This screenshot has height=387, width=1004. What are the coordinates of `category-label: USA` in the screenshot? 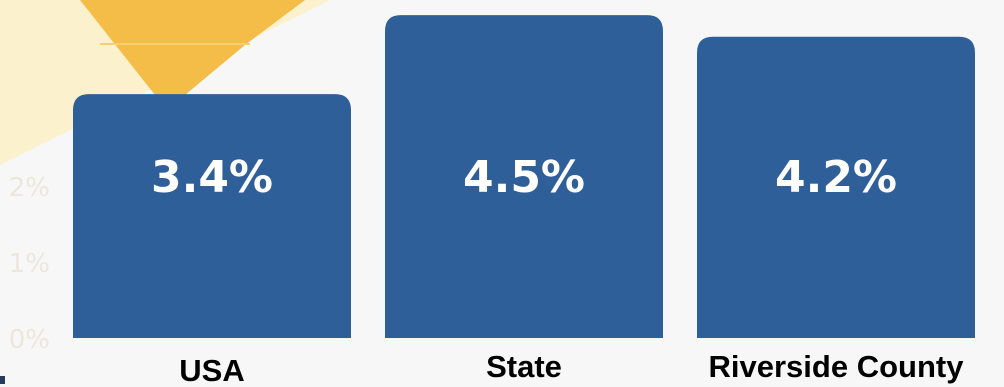 It's located at (211, 370).